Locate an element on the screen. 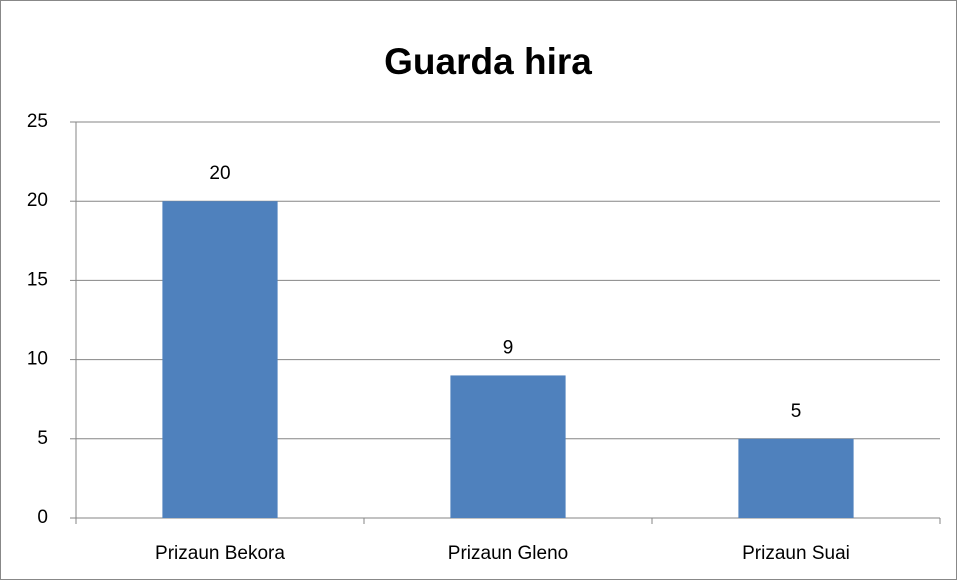 The image size is (958, 581). y-tick-label: 10 is located at coordinates (37, 359).